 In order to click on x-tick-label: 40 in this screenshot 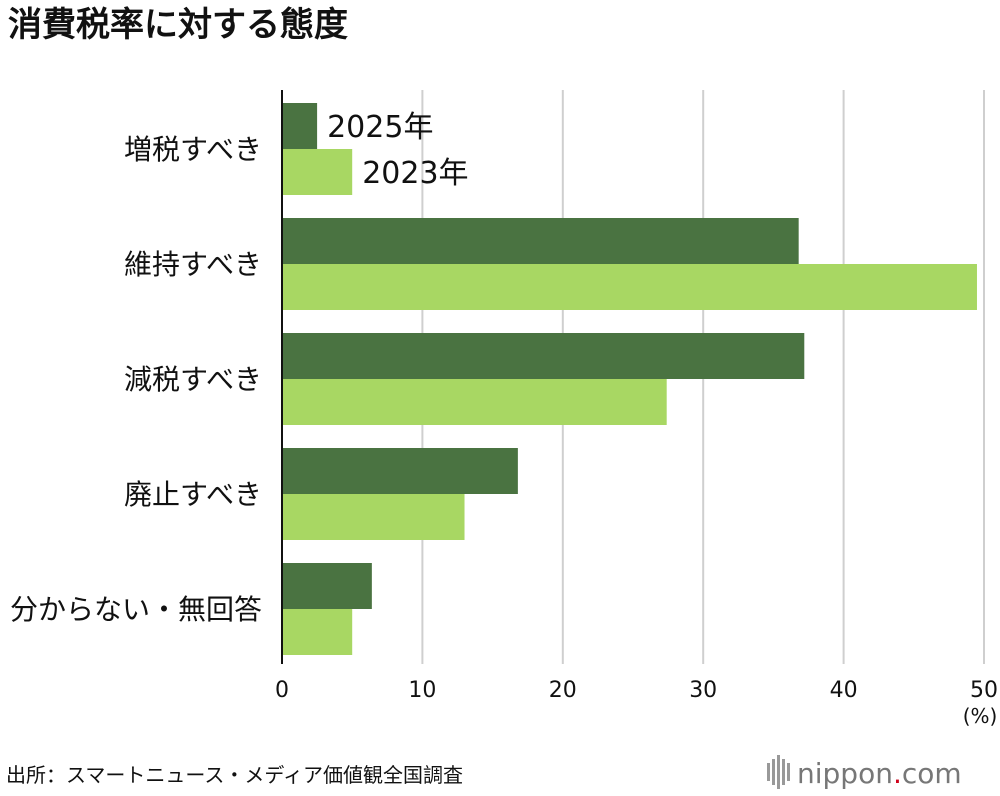, I will do `click(844, 690)`.